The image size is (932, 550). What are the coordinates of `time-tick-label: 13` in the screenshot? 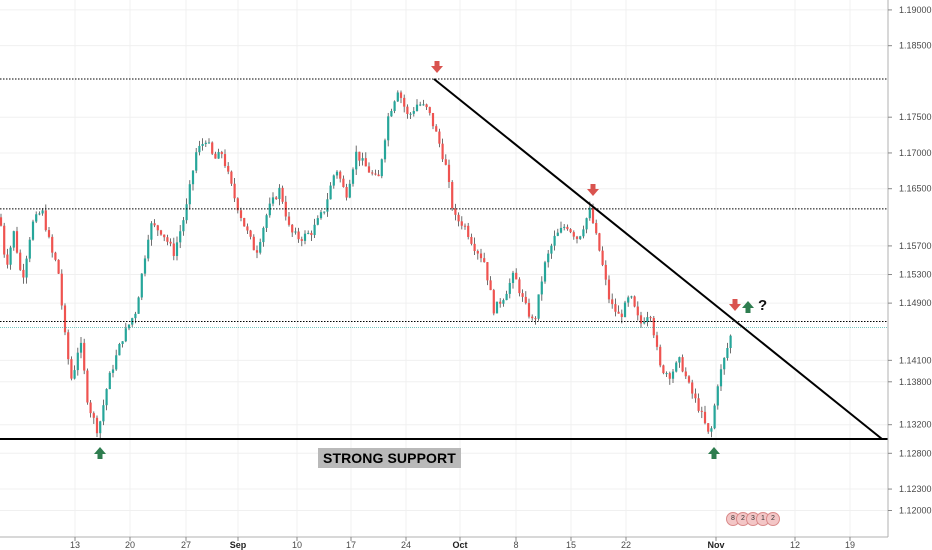 It's located at (75, 545).